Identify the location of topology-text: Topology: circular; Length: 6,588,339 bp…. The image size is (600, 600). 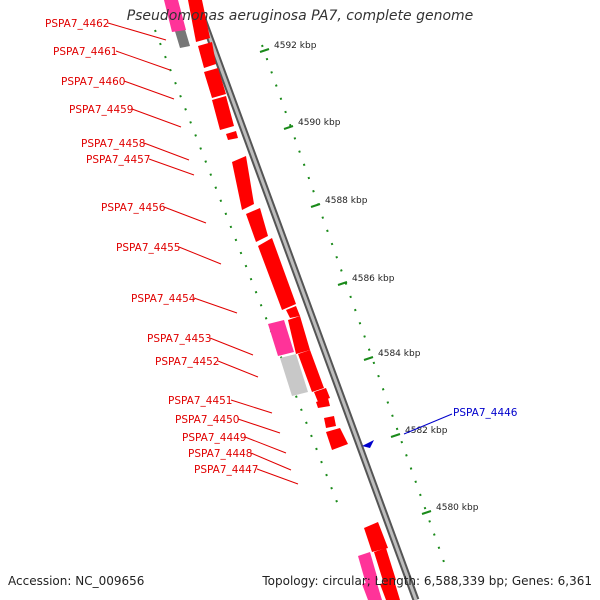
(427, 581).